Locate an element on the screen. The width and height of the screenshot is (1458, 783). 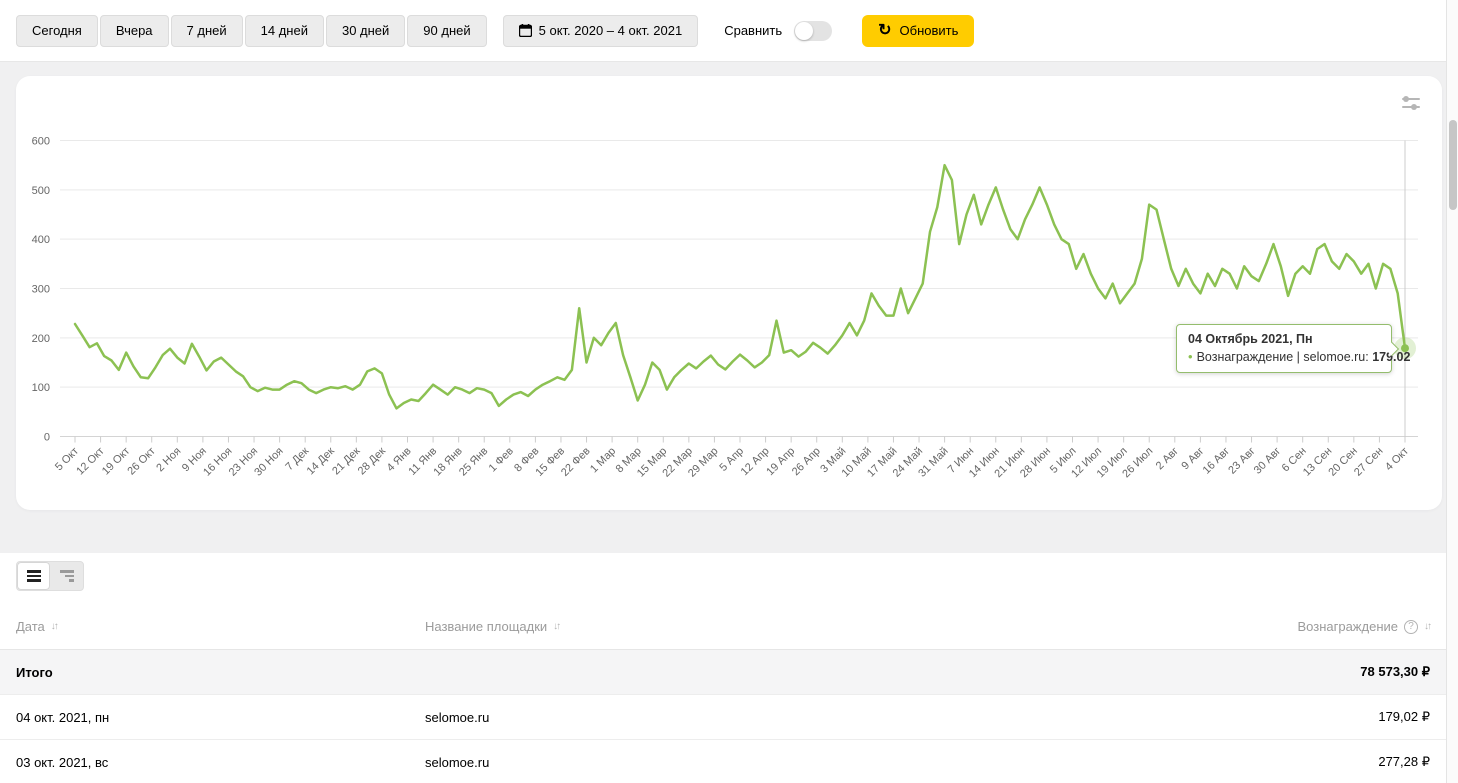
total-value: 78 573,30 ₽ is located at coordinates (1395, 671).